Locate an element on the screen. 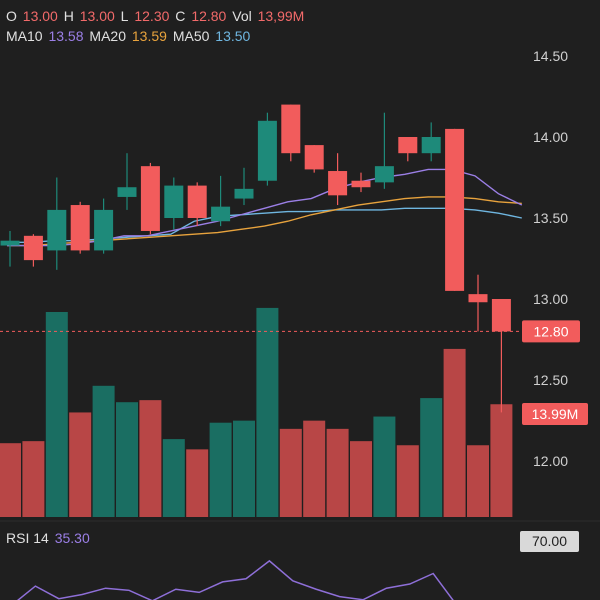 The height and width of the screenshot is (600, 600). rsi-header: RSI 14 35.30 is located at coordinates (49, 538).